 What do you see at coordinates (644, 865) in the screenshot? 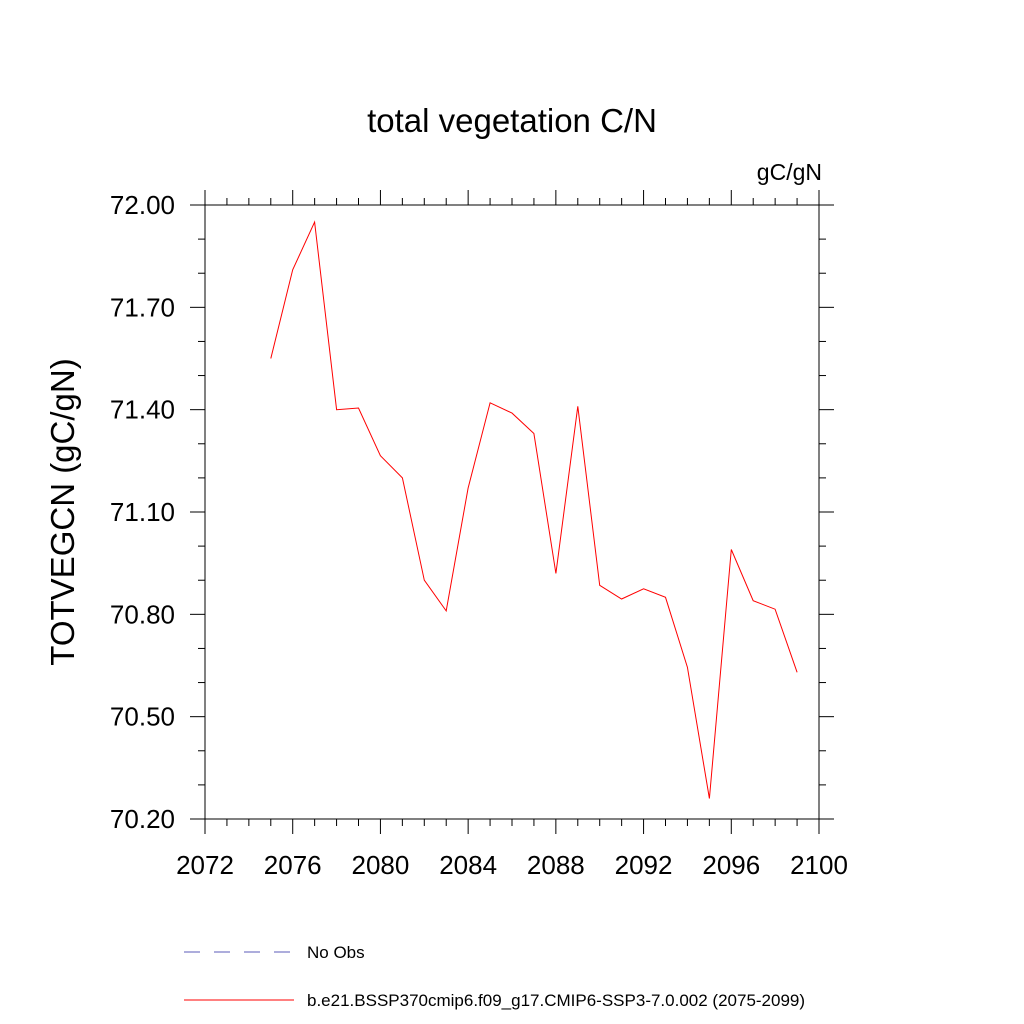
I see `x-tick-label: 2092` at bounding box center [644, 865].